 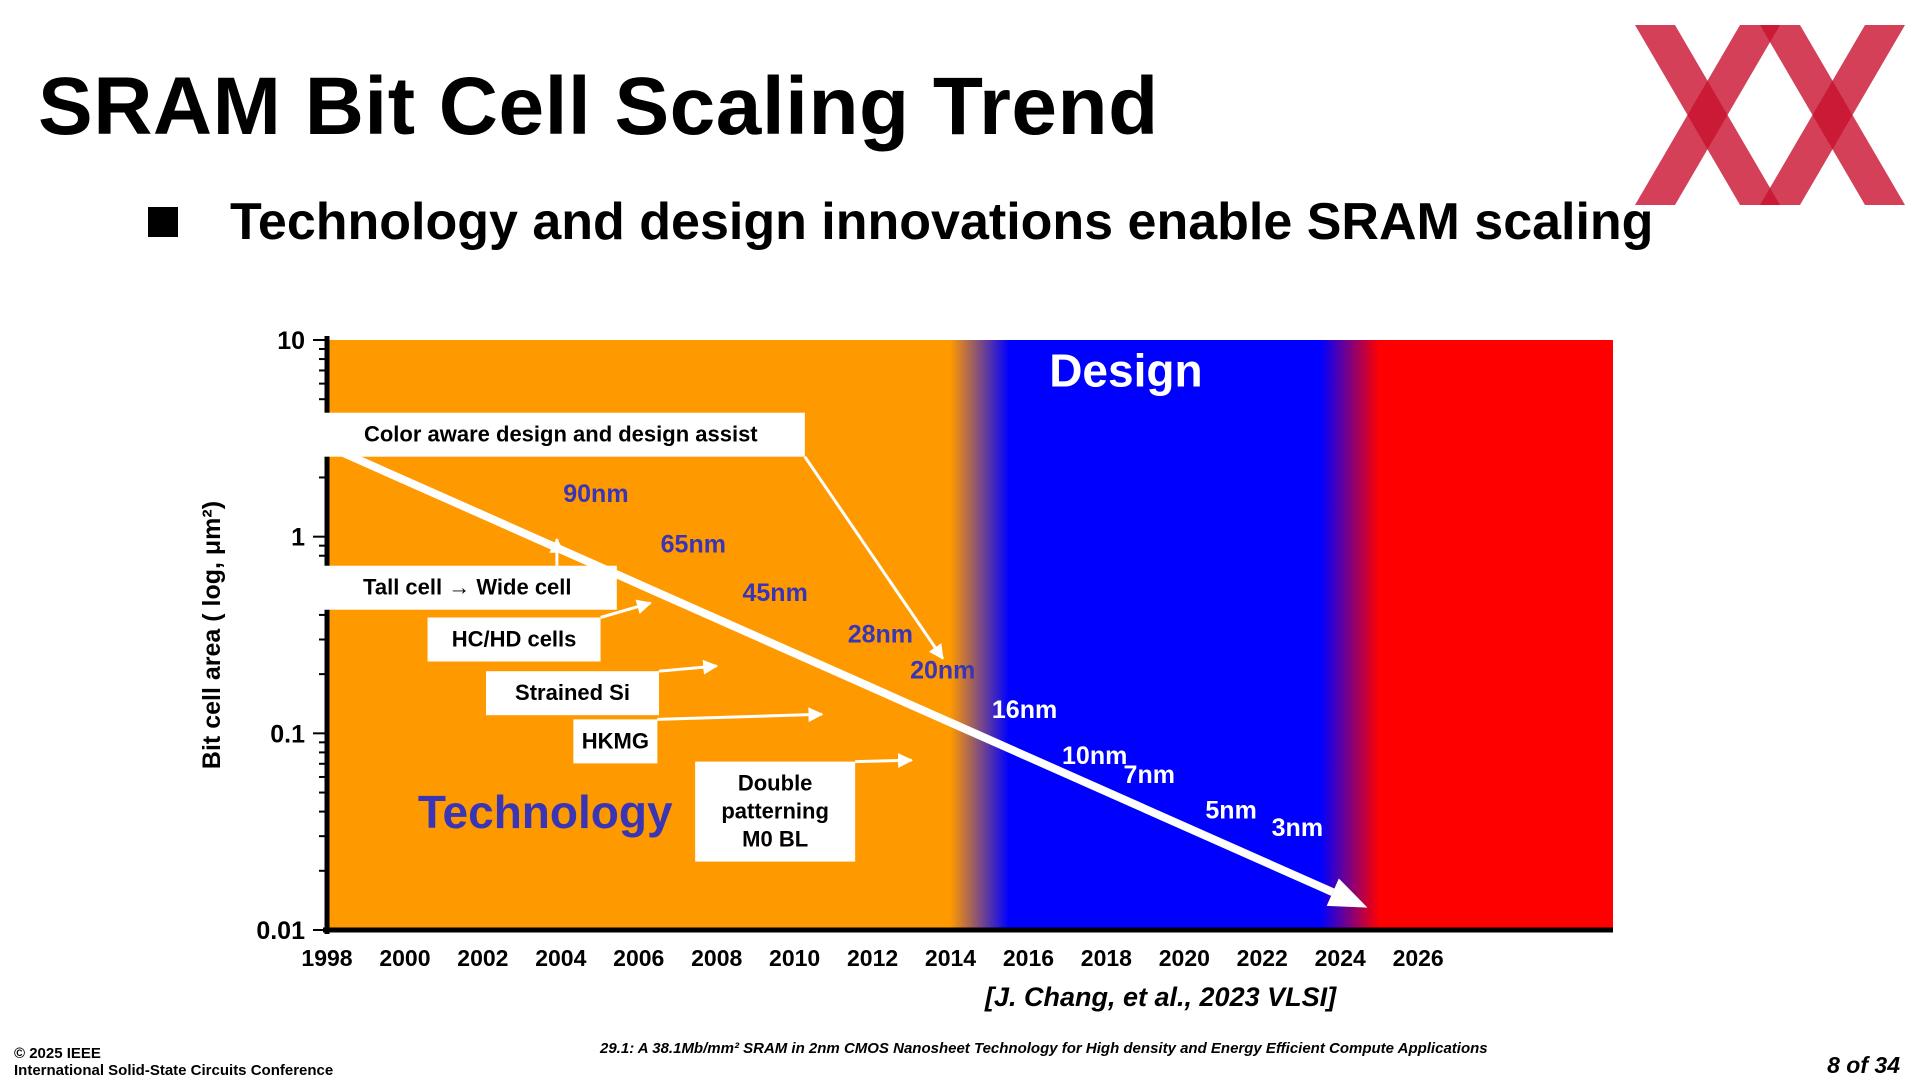 I want to click on node-label: 20nm, so click(x=942, y=671).